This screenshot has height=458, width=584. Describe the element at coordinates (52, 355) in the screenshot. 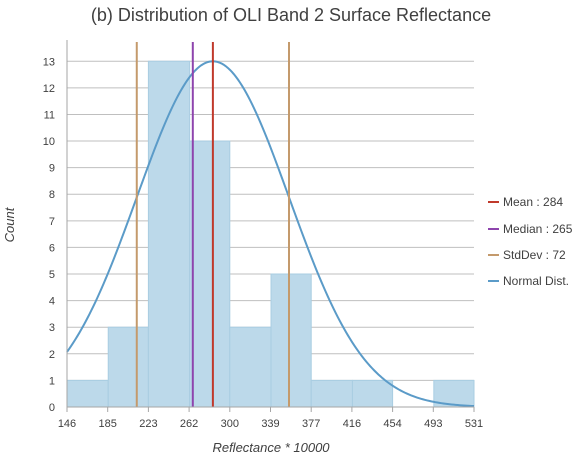

I see `y-tick-label: 2` at that location.